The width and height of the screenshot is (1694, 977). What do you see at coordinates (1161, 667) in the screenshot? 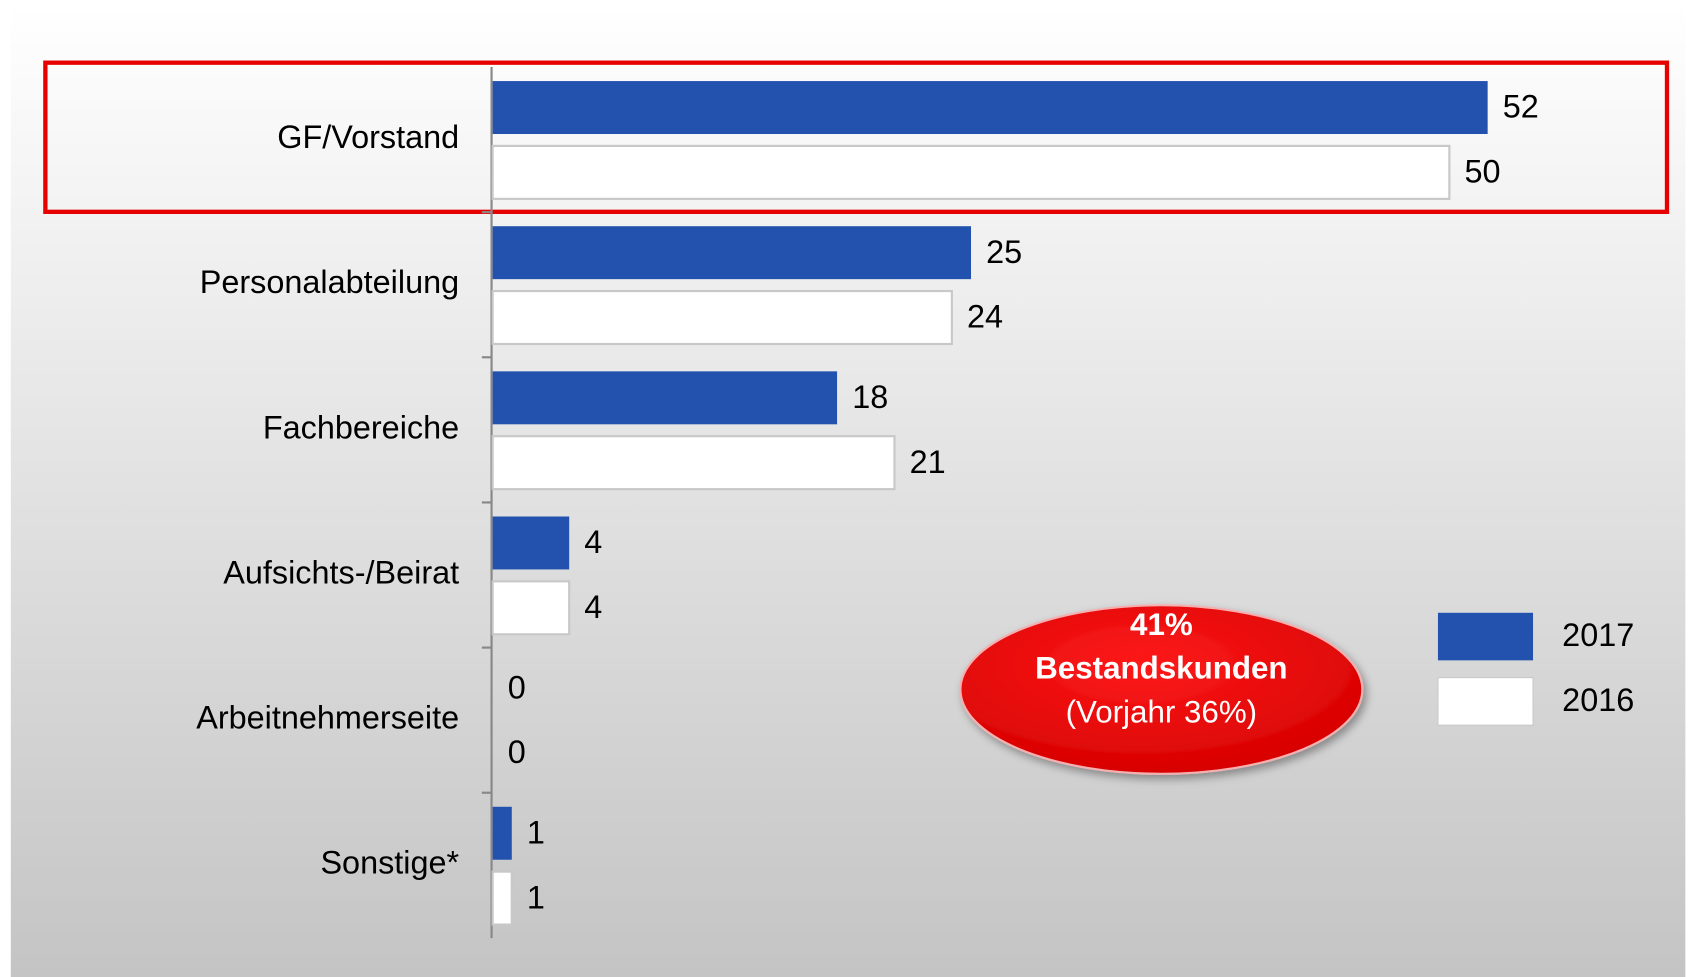
I see `callout-text: Bestandskunden` at bounding box center [1161, 667].